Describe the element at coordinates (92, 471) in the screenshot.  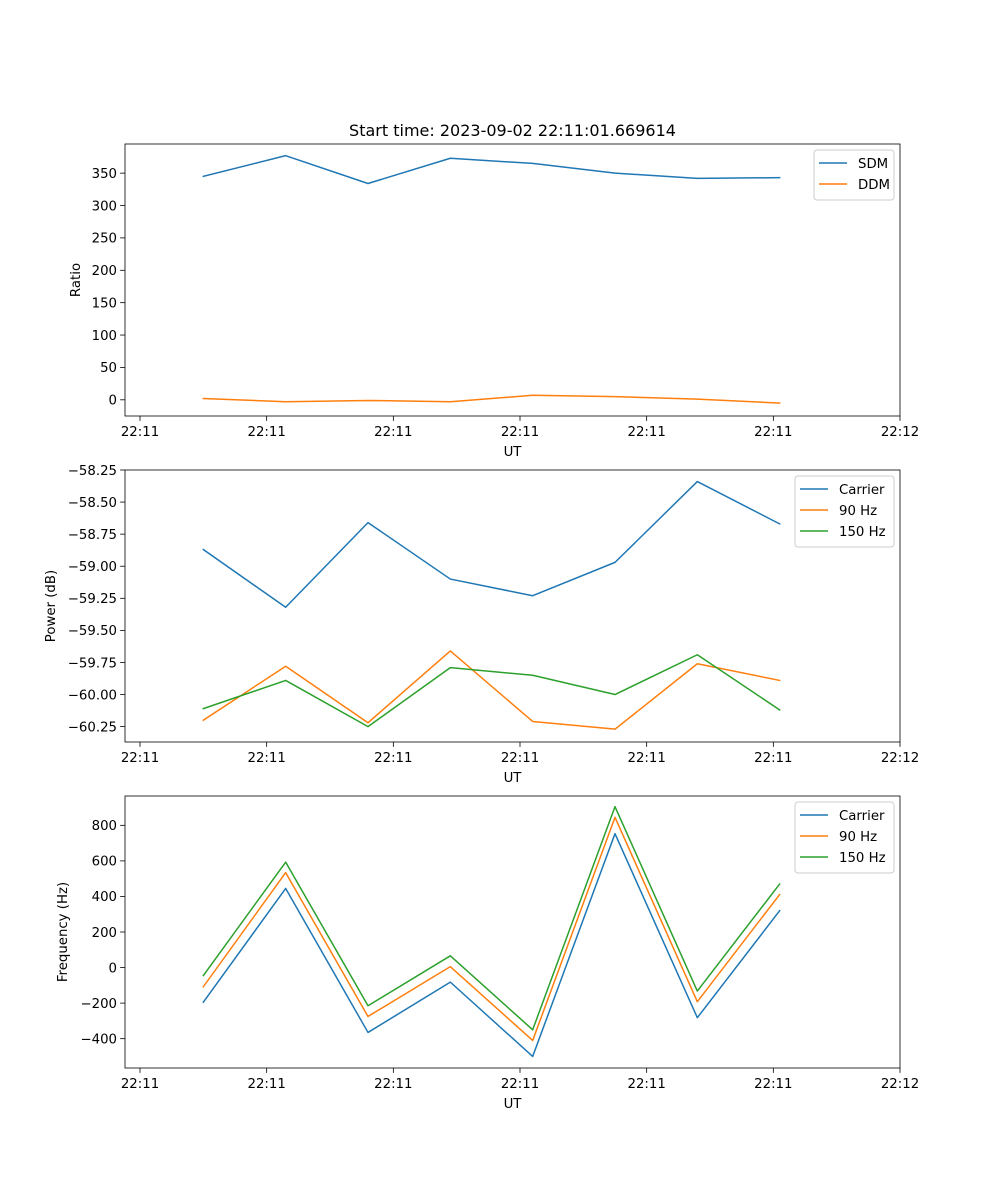
I see `y-tick-label: −58.25` at that location.